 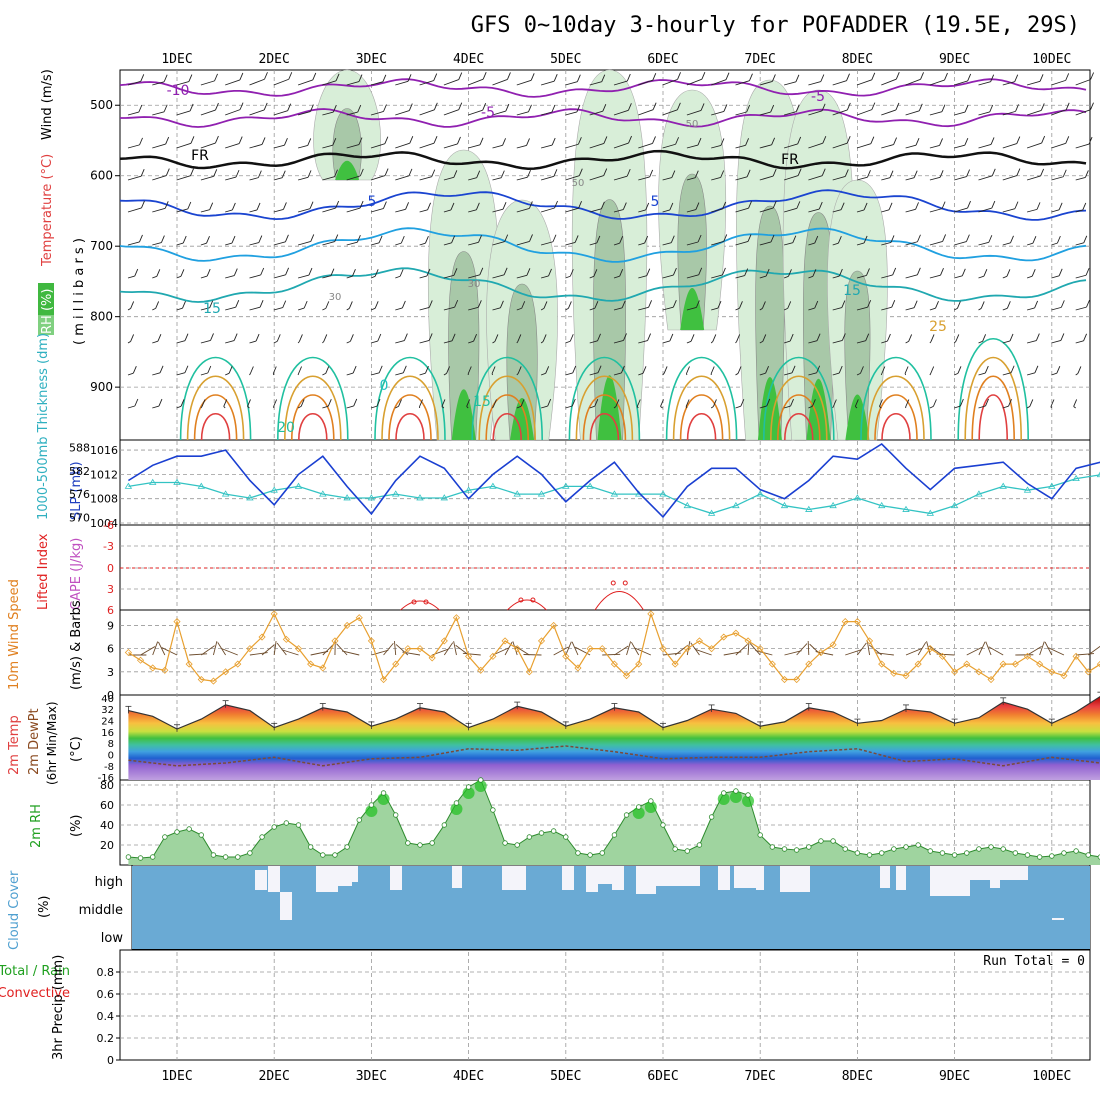 What do you see at coordinates (760, 1076) in the screenshot?
I see `bottom-date-label: 7DEC` at bounding box center [760, 1076].